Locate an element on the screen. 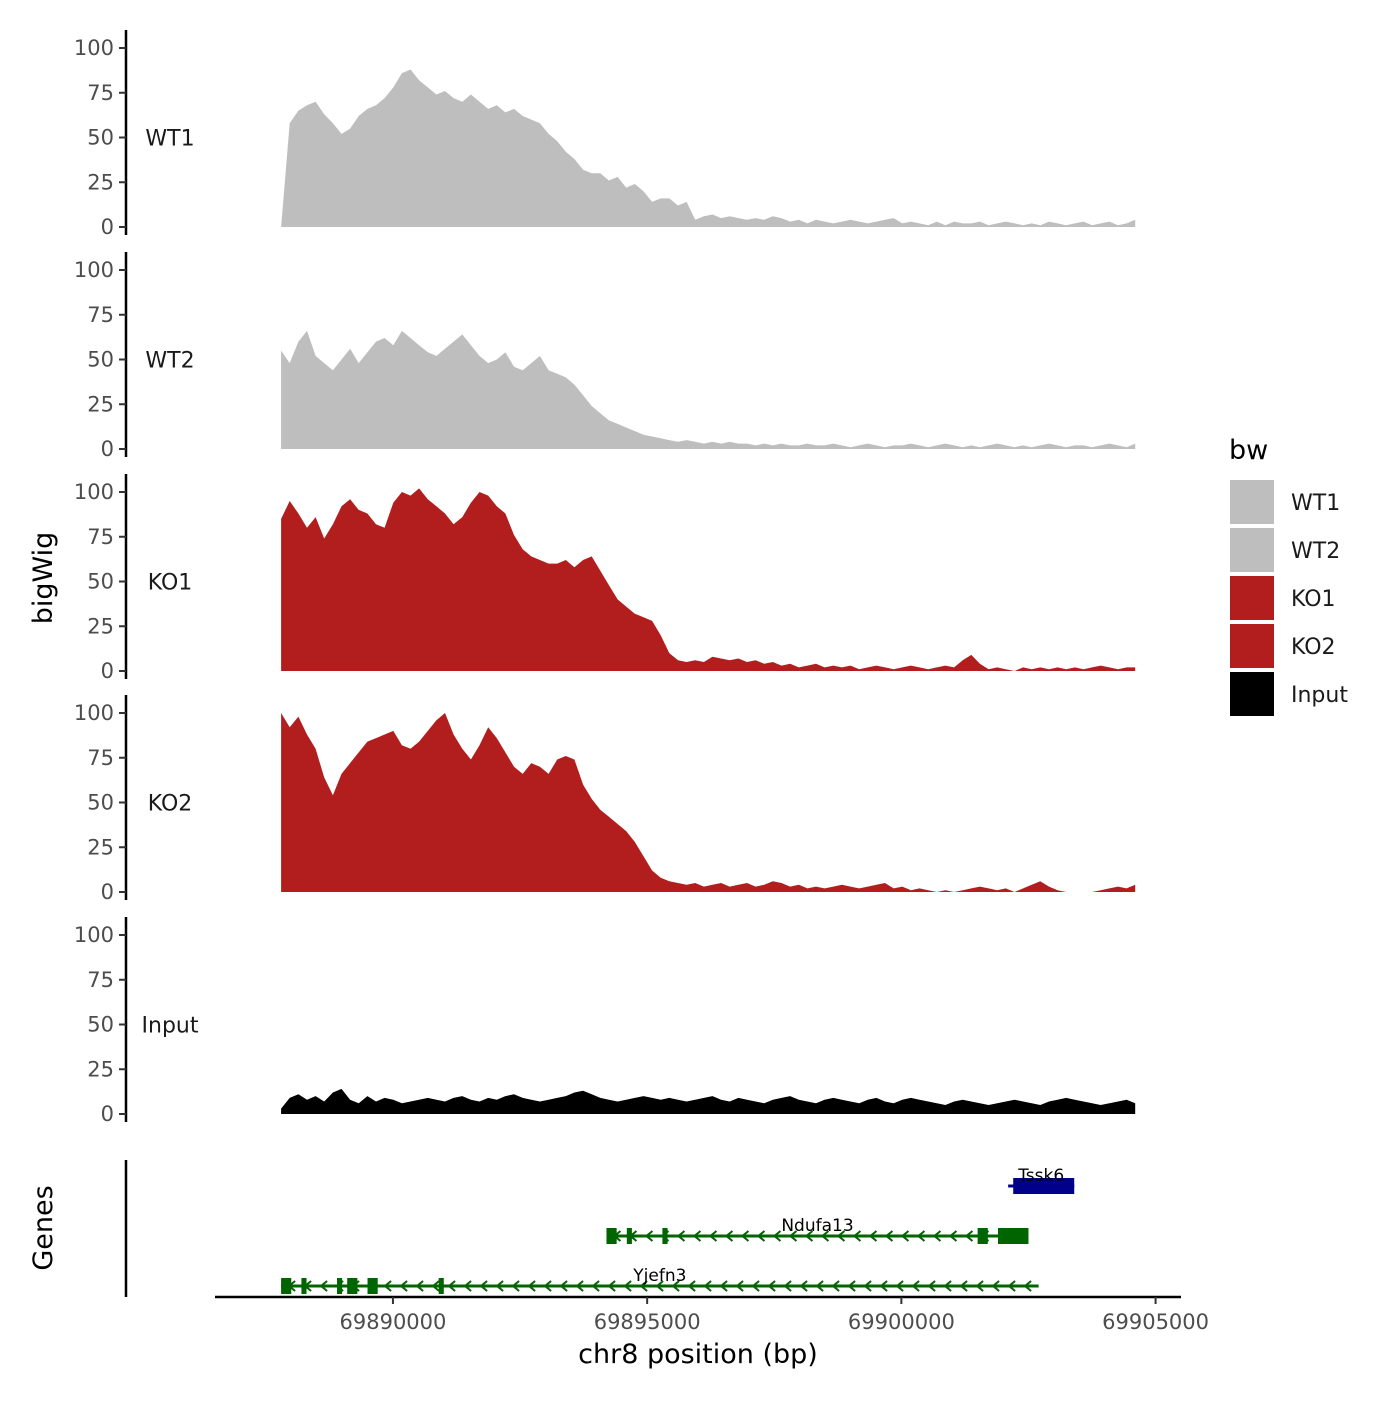 This screenshot has height=1404, width=1400. legend-title: bw is located at coordinates (1248, 450).